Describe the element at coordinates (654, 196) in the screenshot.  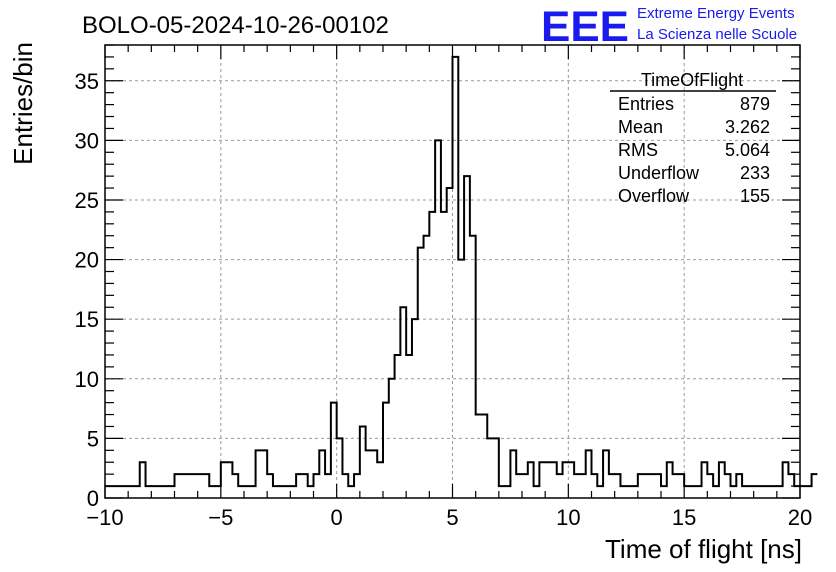
I see `stats-label: Overflow` at that location.